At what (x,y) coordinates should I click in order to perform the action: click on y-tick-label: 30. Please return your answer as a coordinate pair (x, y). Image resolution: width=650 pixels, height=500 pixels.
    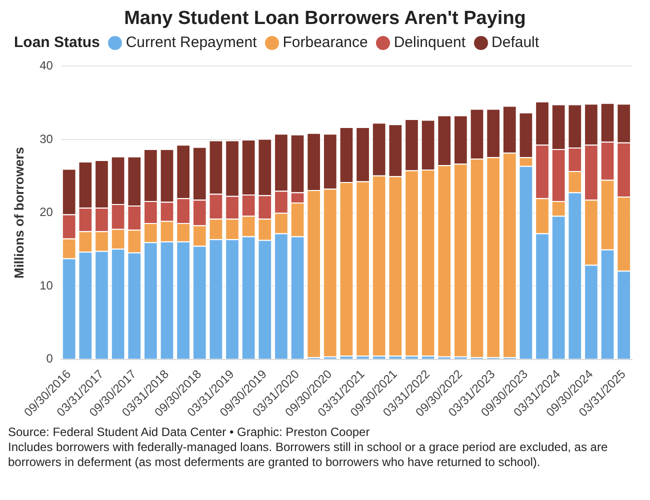
    Looking at the image, I should click on (47, 139).